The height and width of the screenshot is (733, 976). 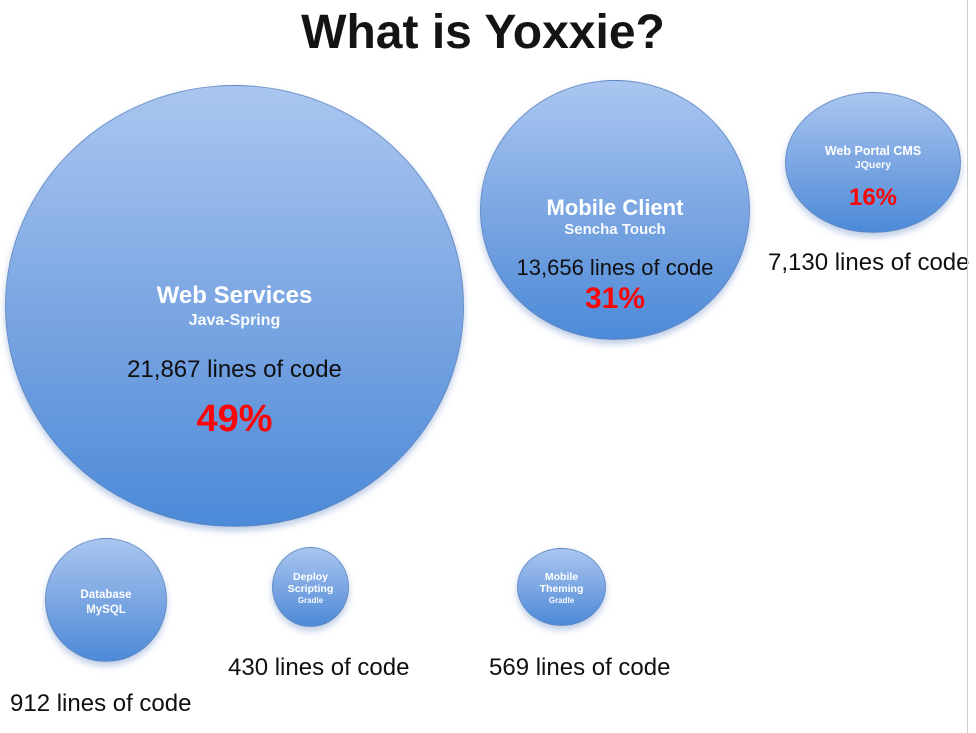 What do you see at coordinates (310, 577) in the screenshot?
I see `bubble-deploy-scripting-label-line1: Deploy` at bounding box center [310, 577].